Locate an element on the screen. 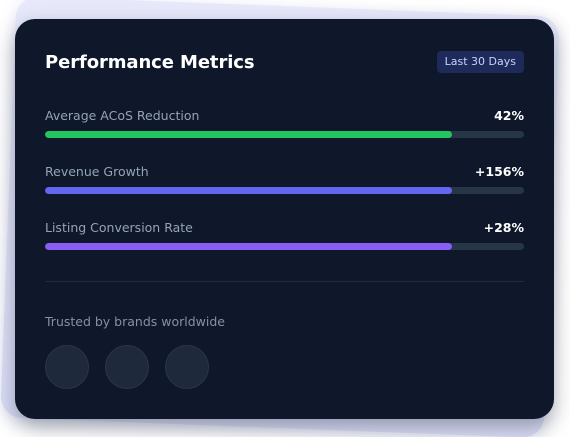 The height and width of the screenshot is (437, 570). trusted-by-label: Trusted by brands worldwide is located at coordinates (135, 321).